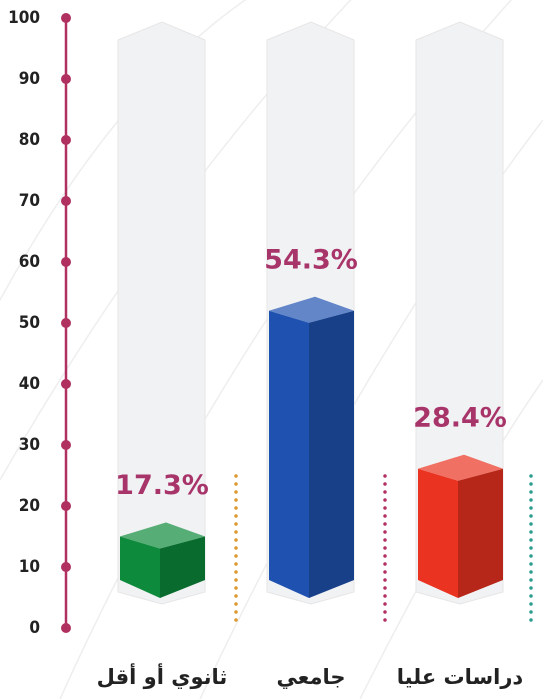 The height and width of the screenshot is (699, 543). I want to click on y-tick-label: 90, so click(29, 79).